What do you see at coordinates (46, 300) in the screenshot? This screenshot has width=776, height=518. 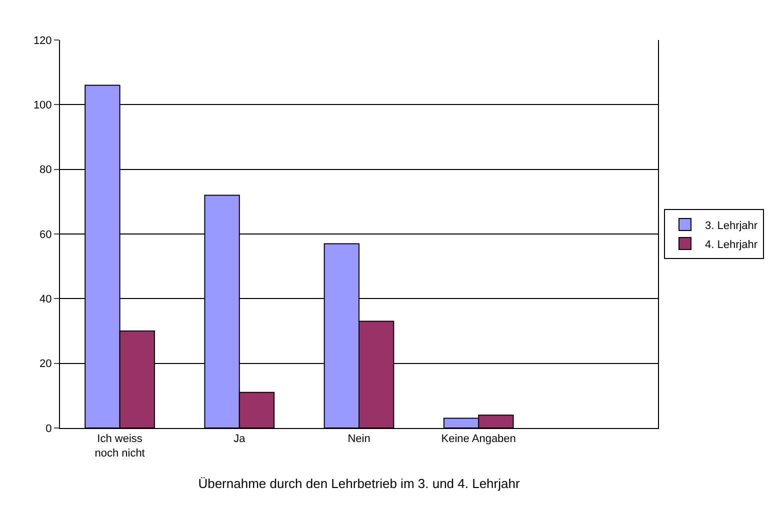 I see `y-tick-label: 40` at bounding box center [46, 300].